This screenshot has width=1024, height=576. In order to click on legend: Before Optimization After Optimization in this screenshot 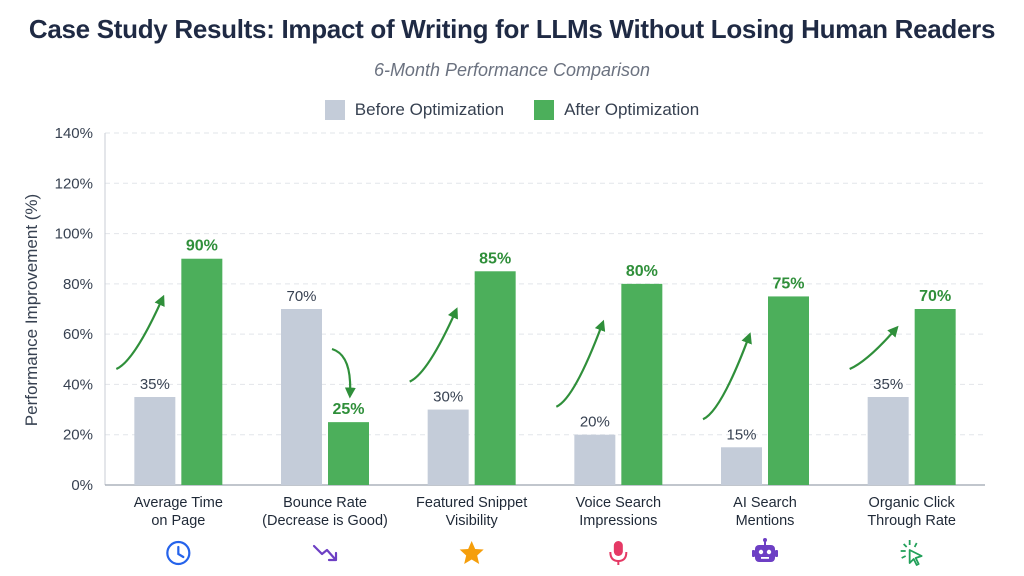, I will do `click(512, 110)`.